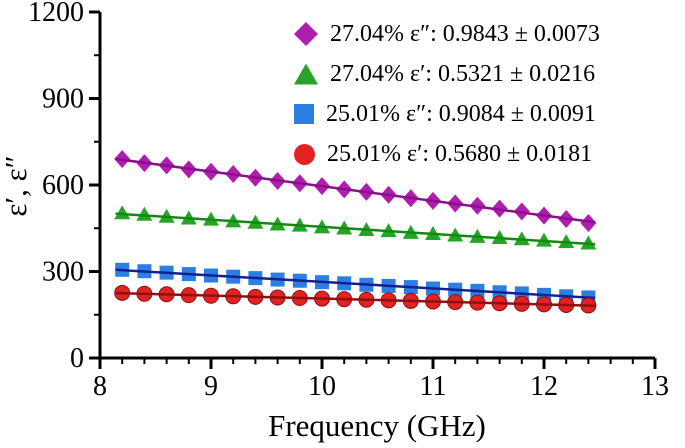 Image resolution: width=685 pixels, height=448 pixels. I want to click on legend-item: 25.01% ε″: 0.9084 ± 0.0091, so click(447, 114).